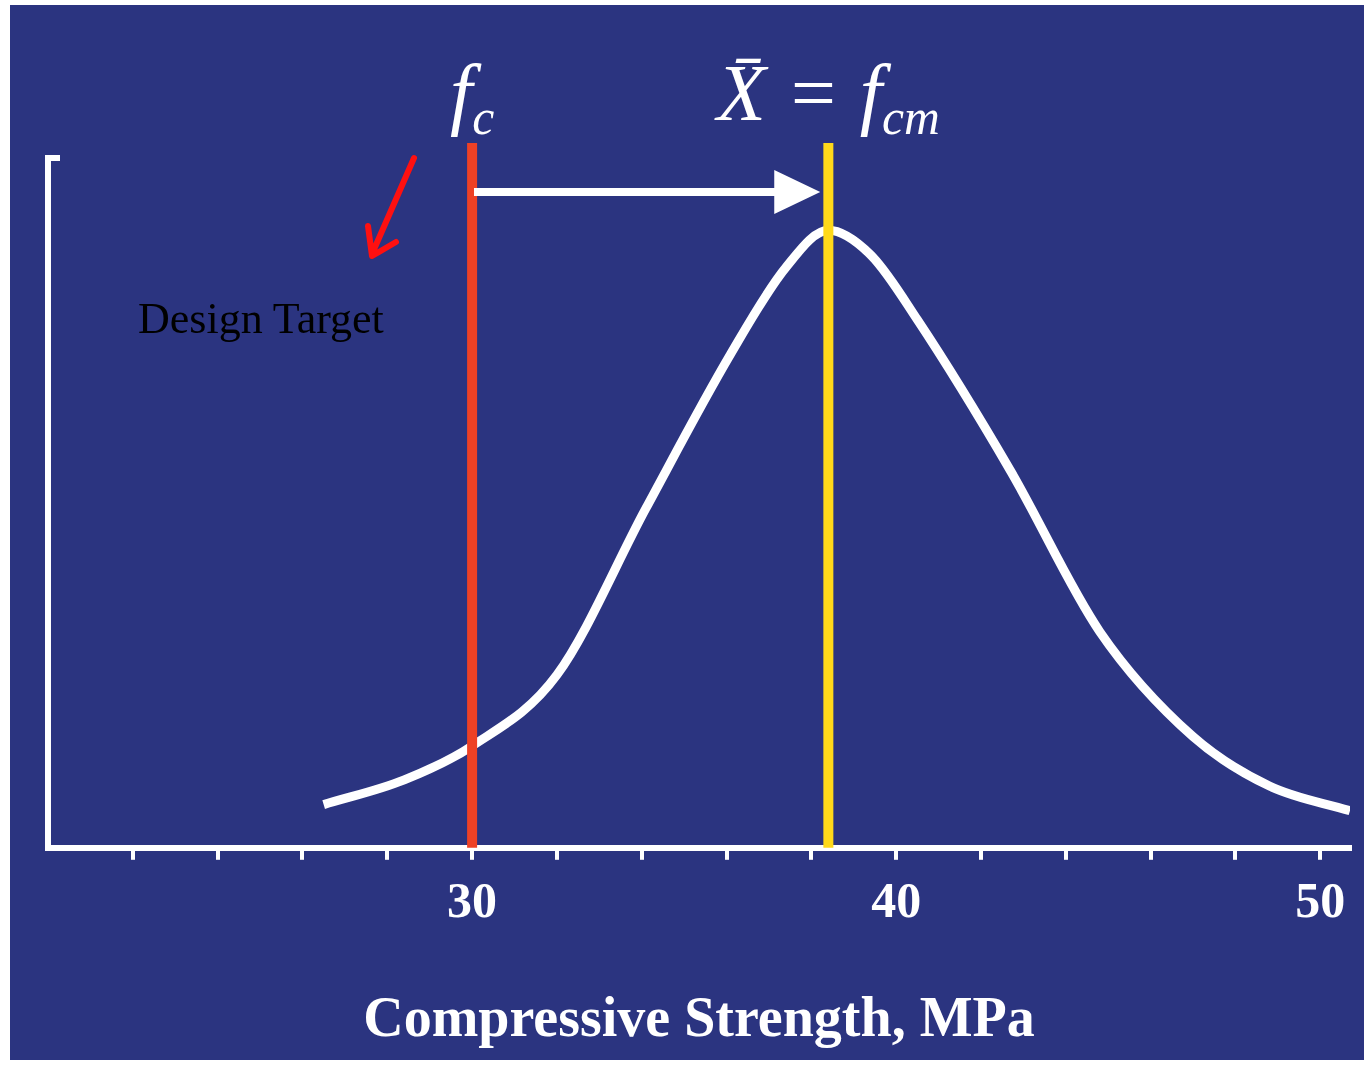 The width and height of the screenshot is (1364, 1065). What do you see at coordinates (1320, 899) in the screenshot?
I see `x-tick-label: 50` at bounding box center [1320, 899].